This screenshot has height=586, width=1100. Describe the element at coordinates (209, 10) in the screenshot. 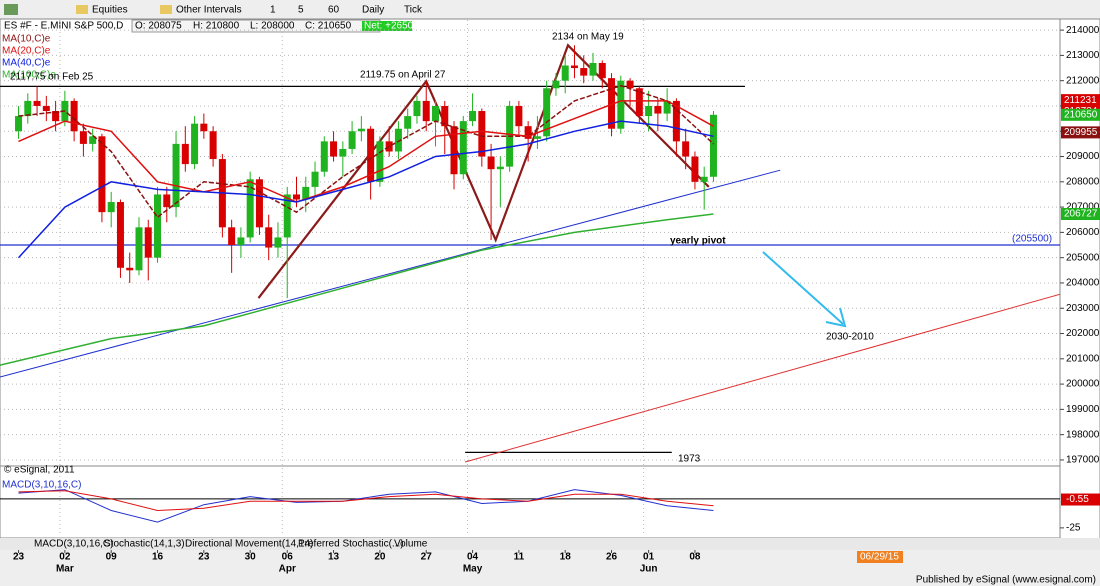

I see `toolbar-item: Other Intervals` at that location.